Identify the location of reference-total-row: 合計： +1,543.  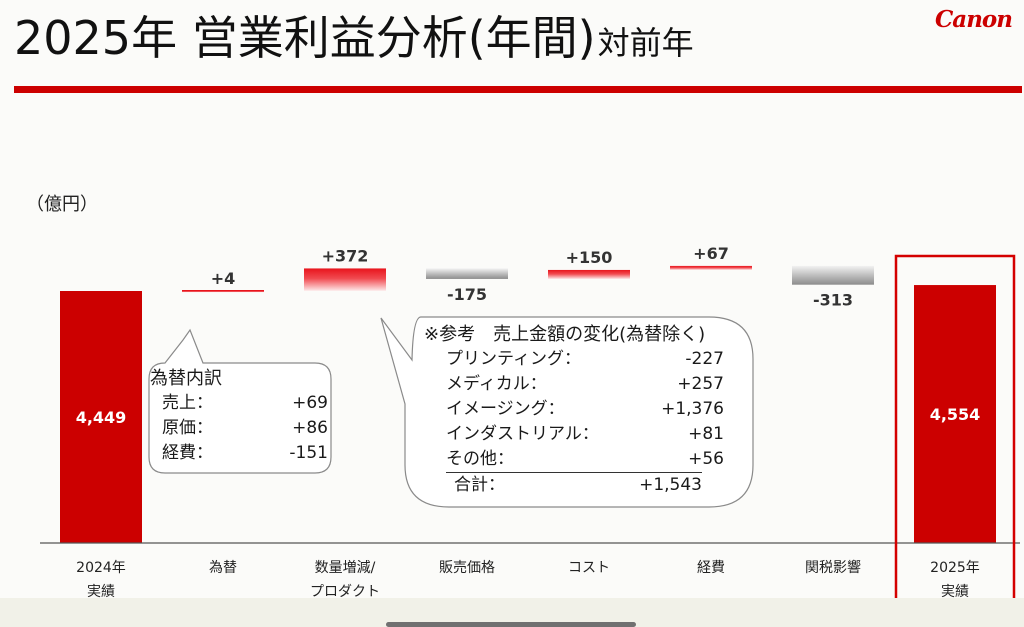
(574, 485).